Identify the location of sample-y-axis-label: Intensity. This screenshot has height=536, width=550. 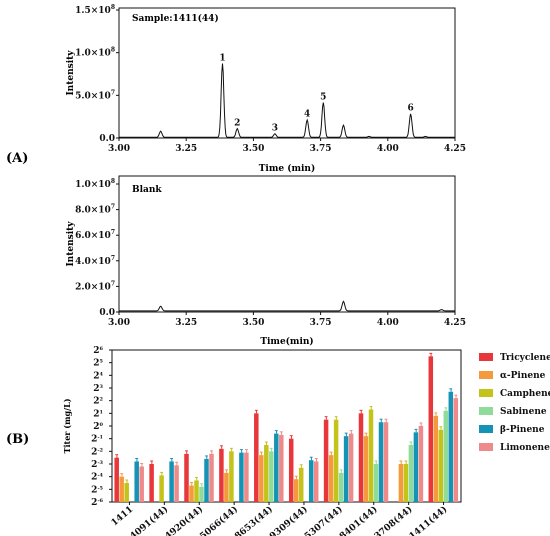
(71, 73).